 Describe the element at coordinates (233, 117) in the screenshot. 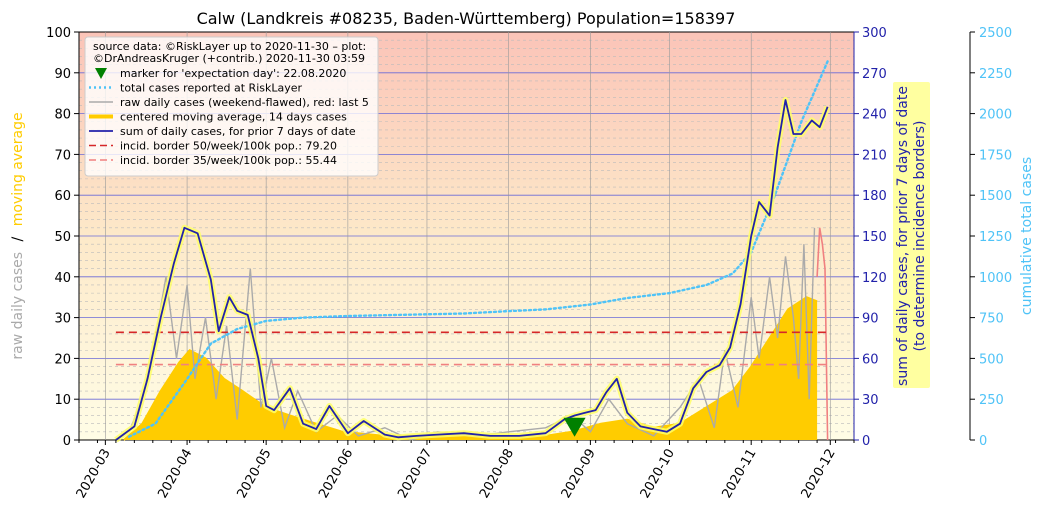

I see `legend-entry-label: centered moving average, 14 days cases` at that location.